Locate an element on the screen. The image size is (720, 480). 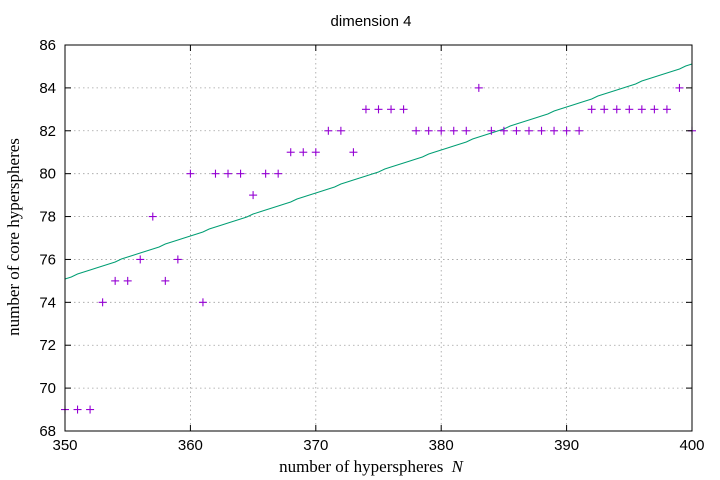
y-tick-label: 76 is located at coordinates (47, 259).